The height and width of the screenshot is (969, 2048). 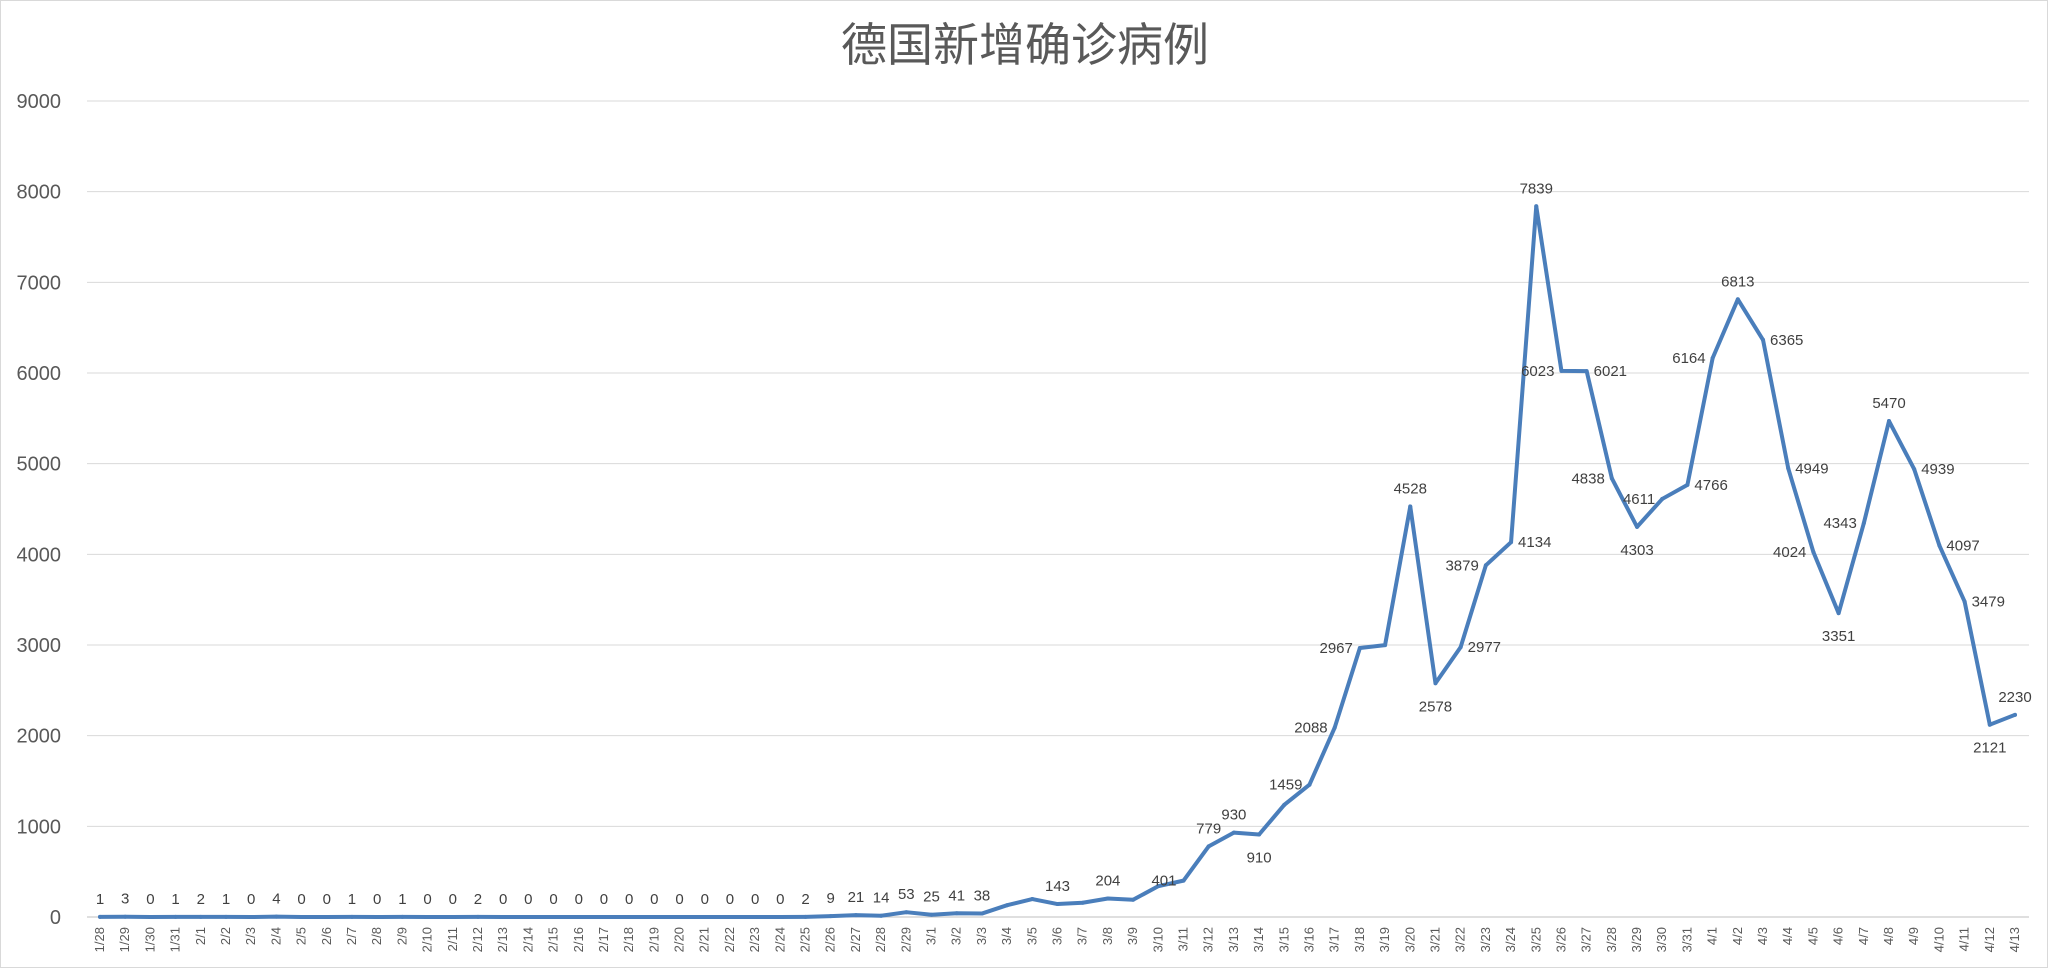 What do you see at coordinates (1762, 936) in the screenshot?
I see `x-tick-label: 4/3` at bounding box center [1762, 936].